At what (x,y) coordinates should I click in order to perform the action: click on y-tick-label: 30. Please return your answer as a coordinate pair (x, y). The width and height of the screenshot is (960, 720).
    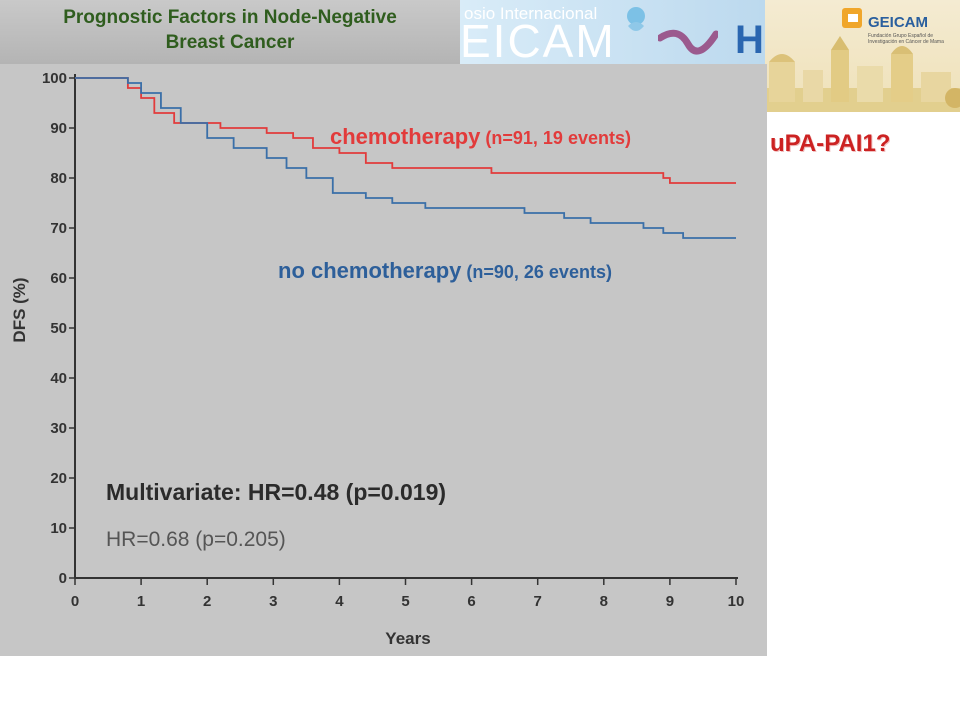
    Looking at the image, I should click on (58, 428).